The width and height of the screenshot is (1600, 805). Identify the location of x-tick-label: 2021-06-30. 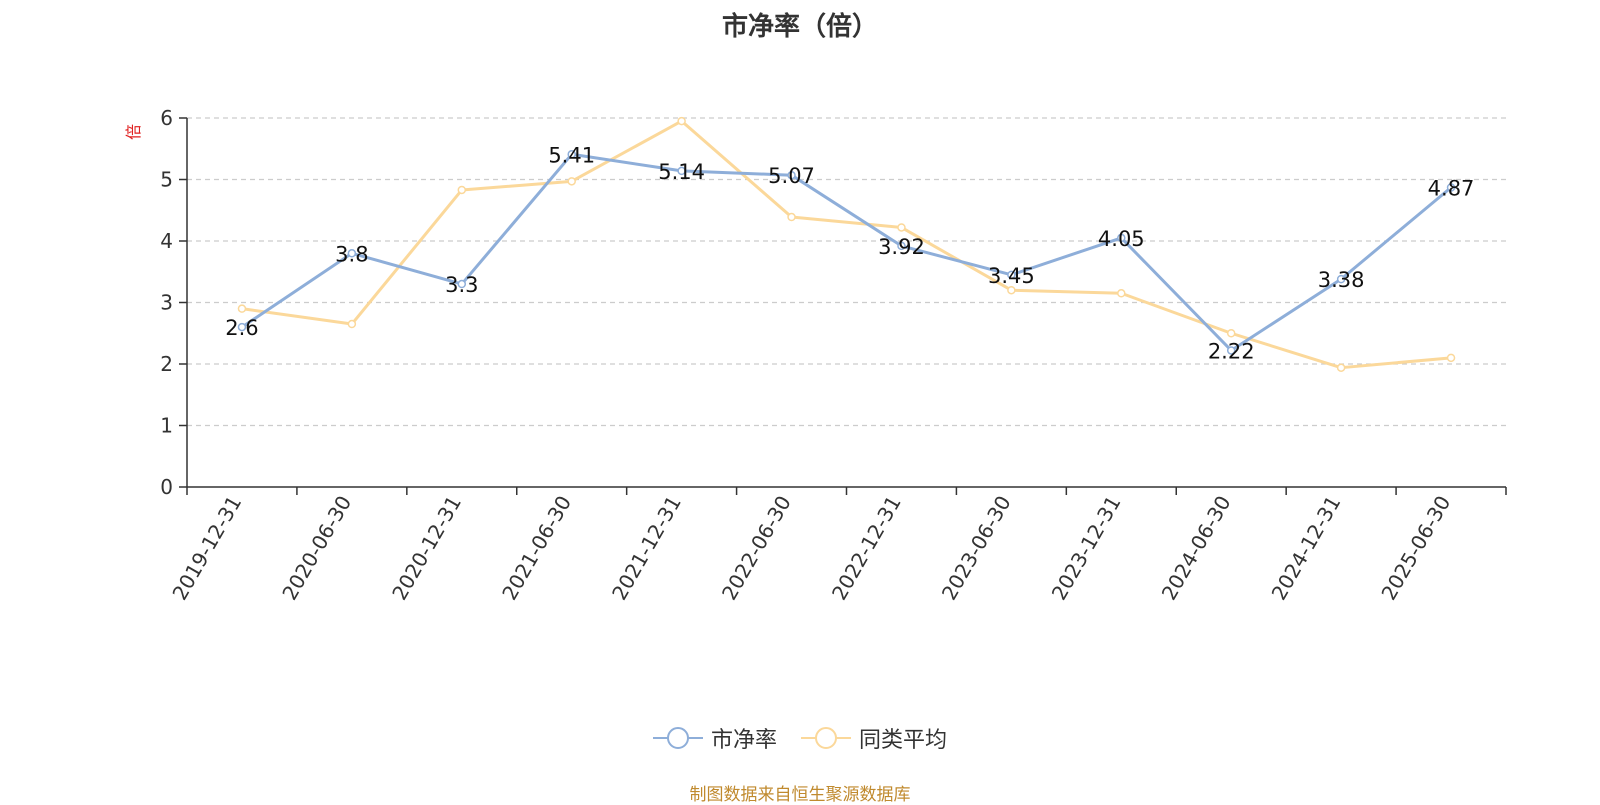
(536, 548).